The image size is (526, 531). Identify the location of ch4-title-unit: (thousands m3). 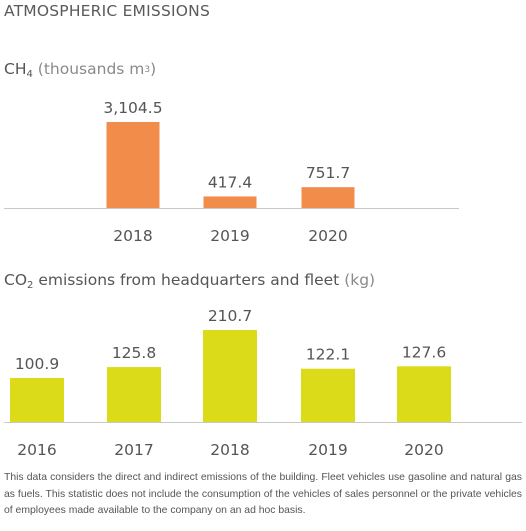
(97, 69).